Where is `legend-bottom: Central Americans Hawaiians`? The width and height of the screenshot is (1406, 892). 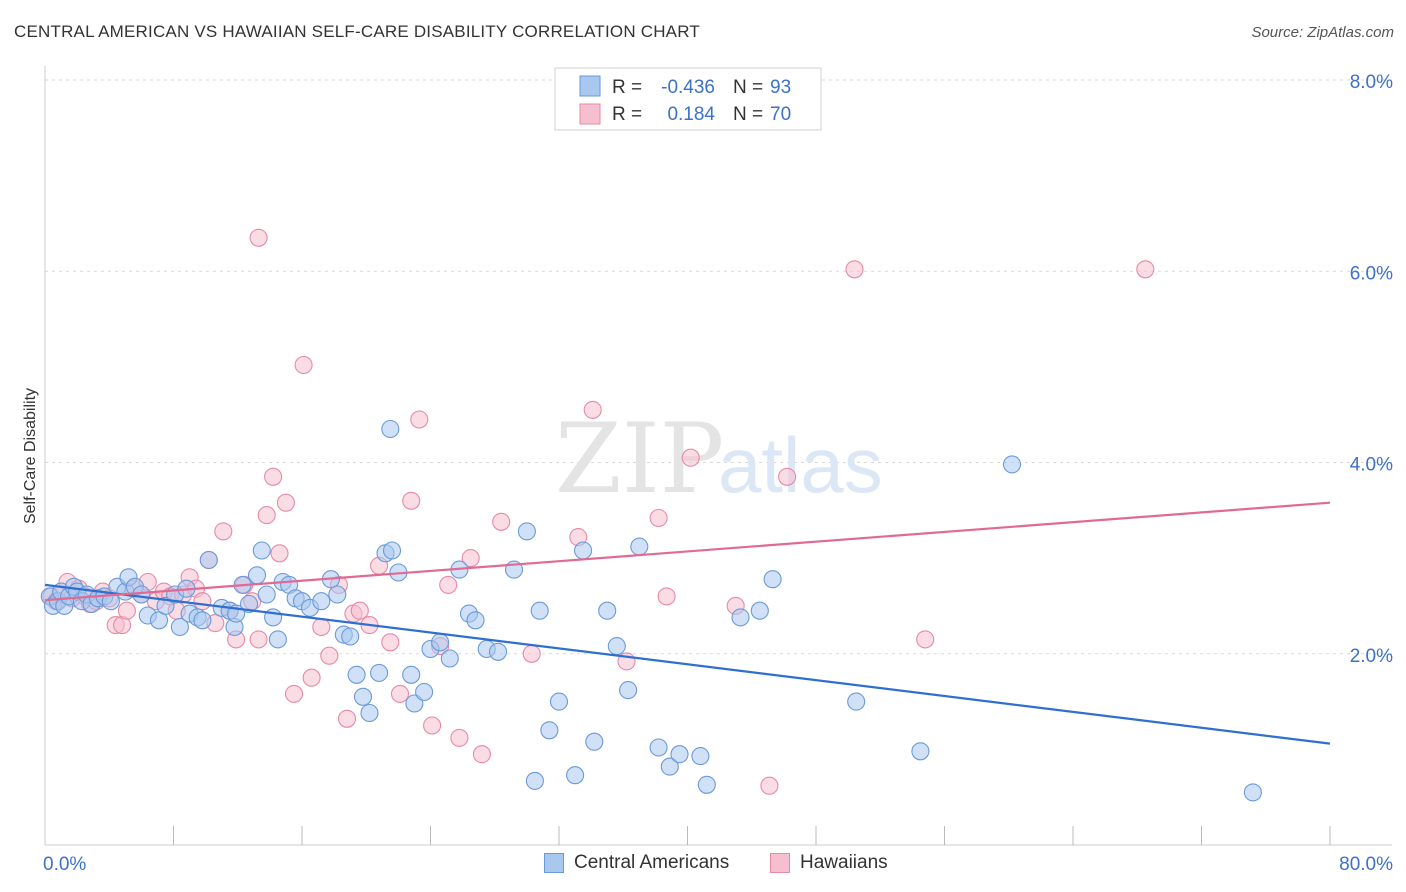
legend-bottom: Central Americans Hawaiians is located at coordinates (703, 865).